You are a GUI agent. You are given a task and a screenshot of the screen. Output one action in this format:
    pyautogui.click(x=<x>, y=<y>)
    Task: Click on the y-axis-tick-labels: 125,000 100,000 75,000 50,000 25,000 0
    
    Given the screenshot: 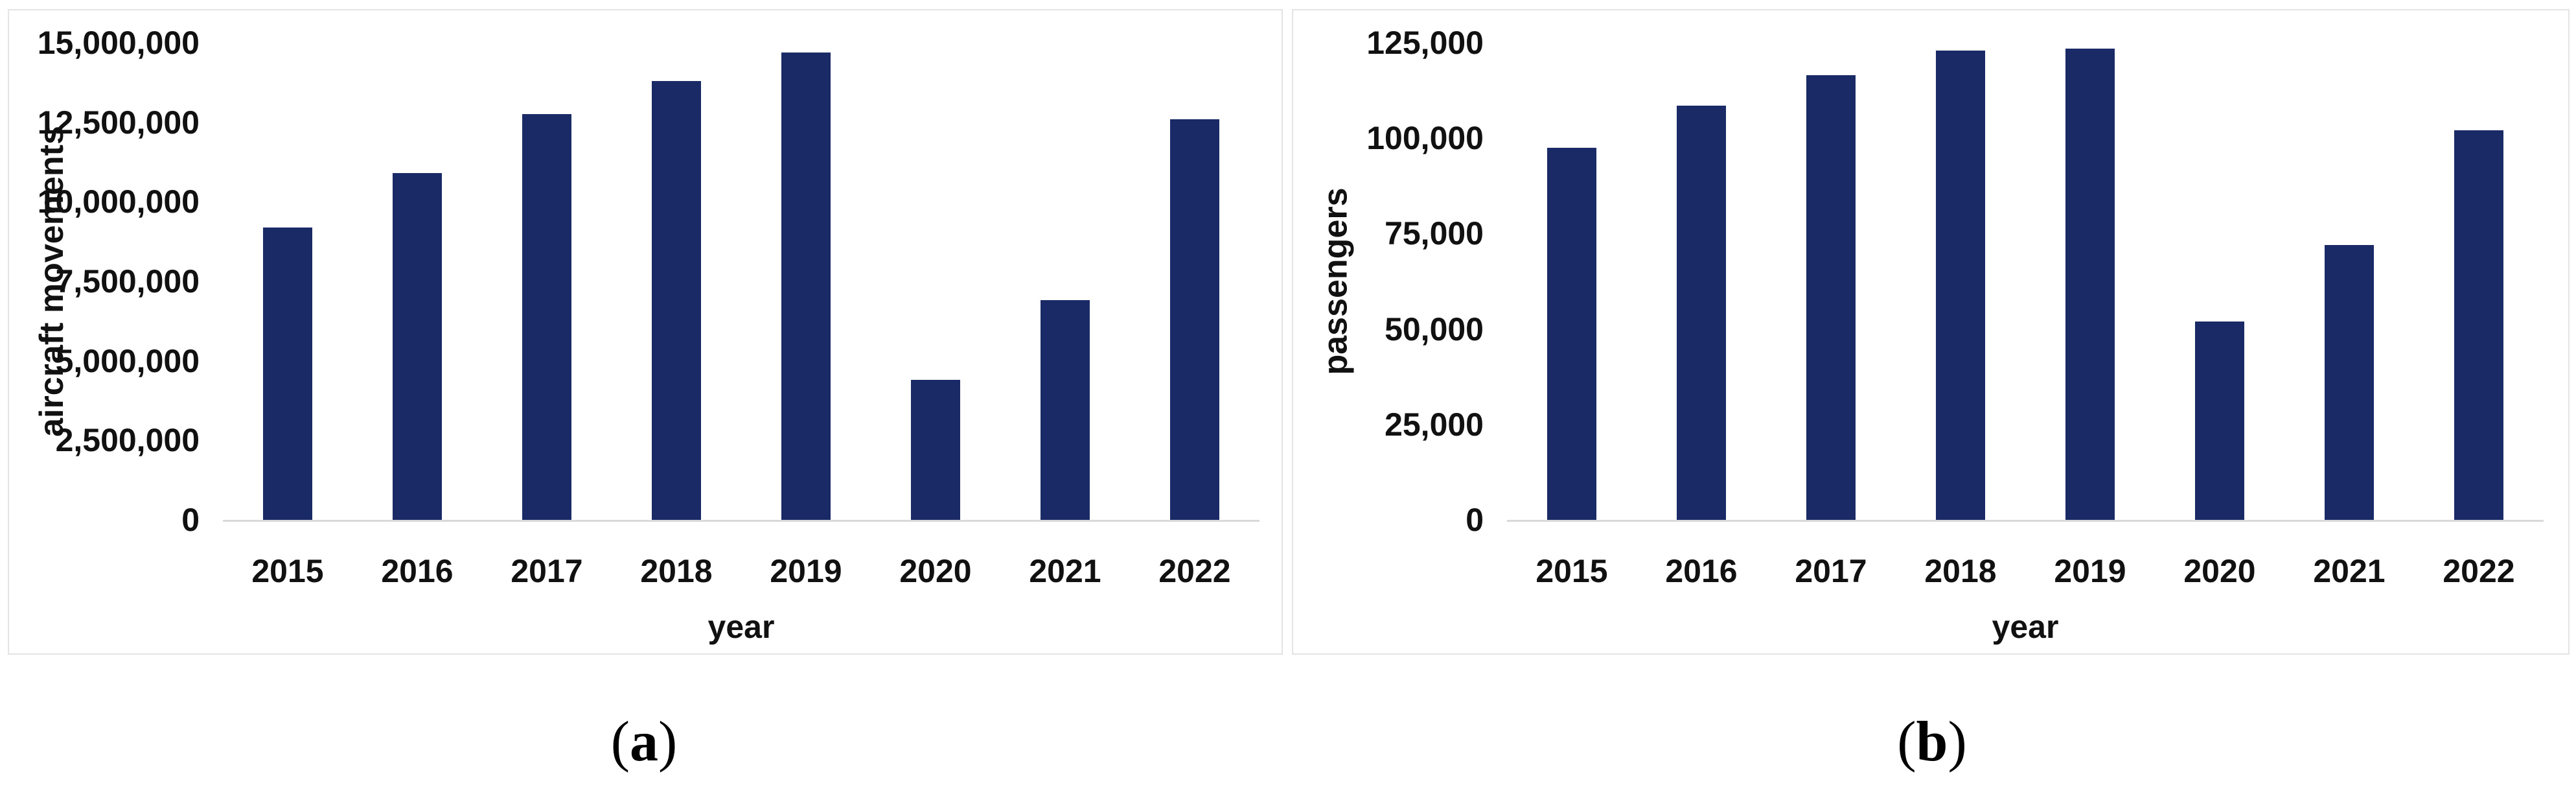 What is the action you would take?
    pyautogui.click(x=1390, y=281)
    